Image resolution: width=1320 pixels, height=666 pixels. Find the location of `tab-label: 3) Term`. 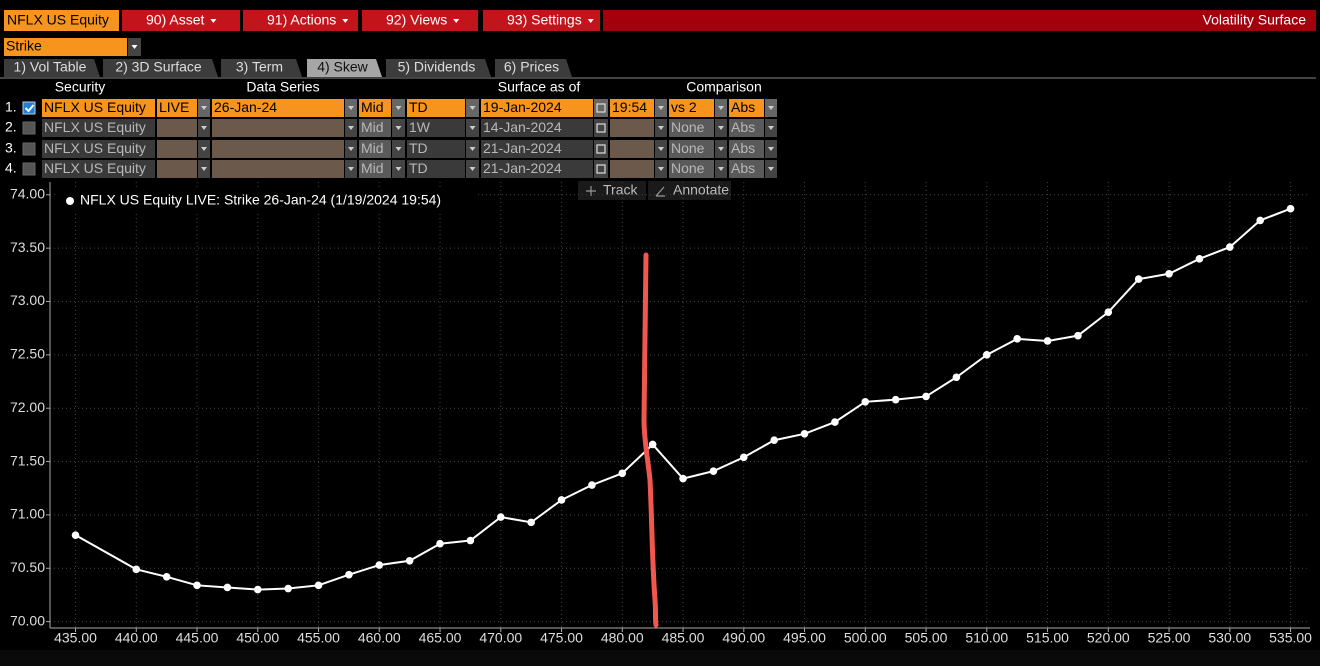

tab-label: 3) Term is located at coordinates (259, 67).